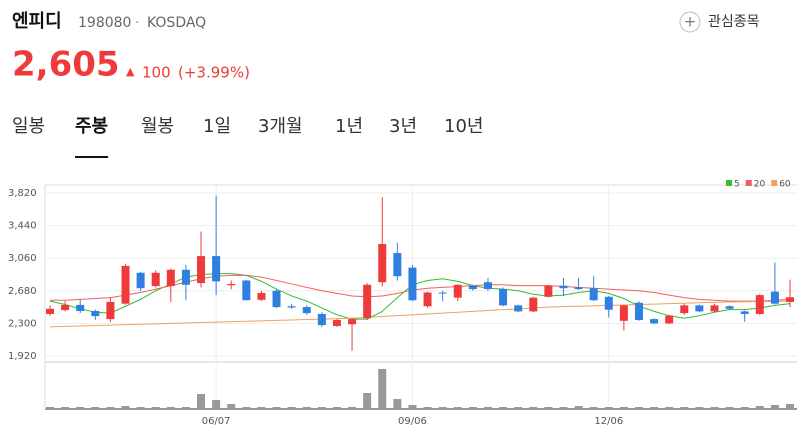 The image size is (802, 434). I want to click on y-tick-label: 2,300, so click(22, 323).